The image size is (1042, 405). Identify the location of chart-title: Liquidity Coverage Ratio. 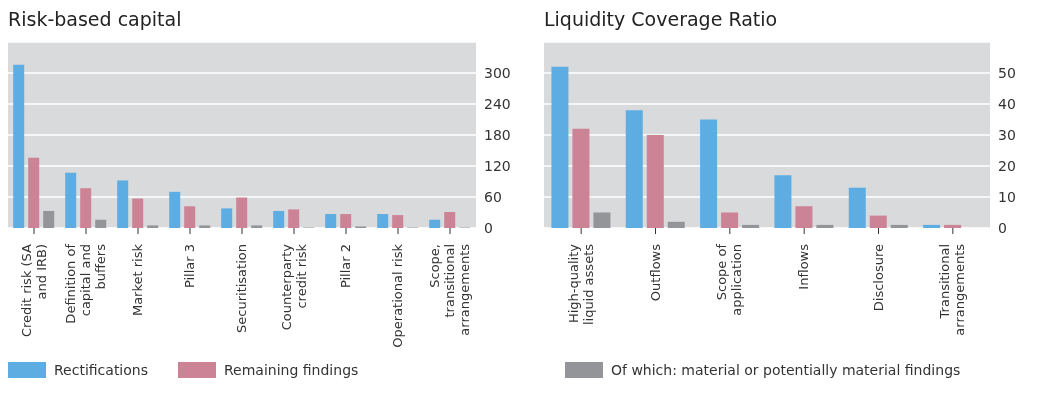
(661, 20).